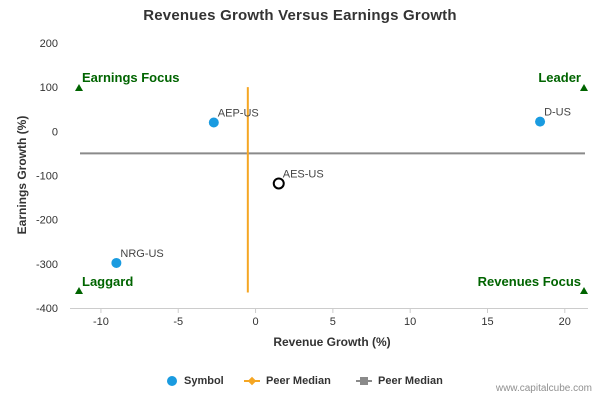 The width and height of the screenshot is (600, 400). I want to click on y-tick-label: 0, so click(55, 132).